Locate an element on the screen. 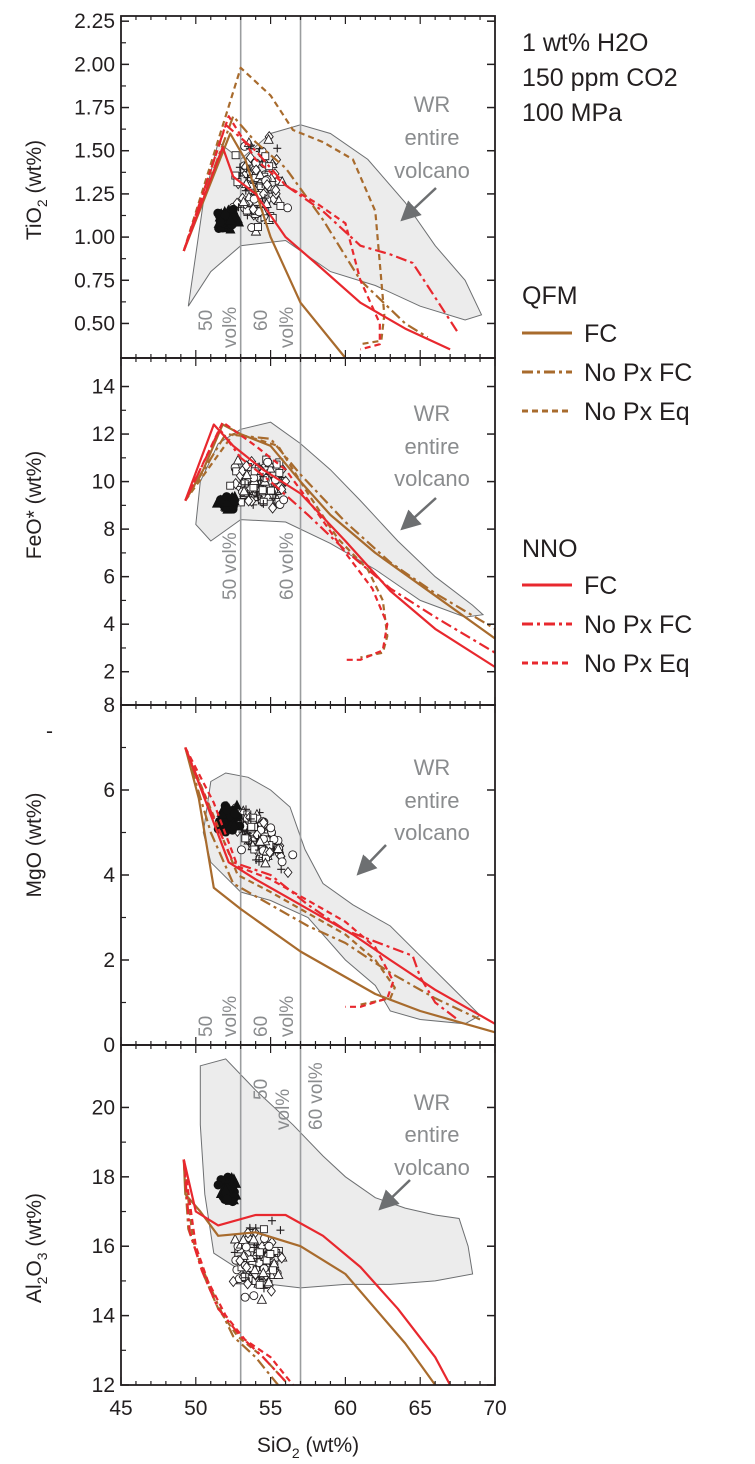  vline-label-60: 60 is located at coordinates (261, 320).